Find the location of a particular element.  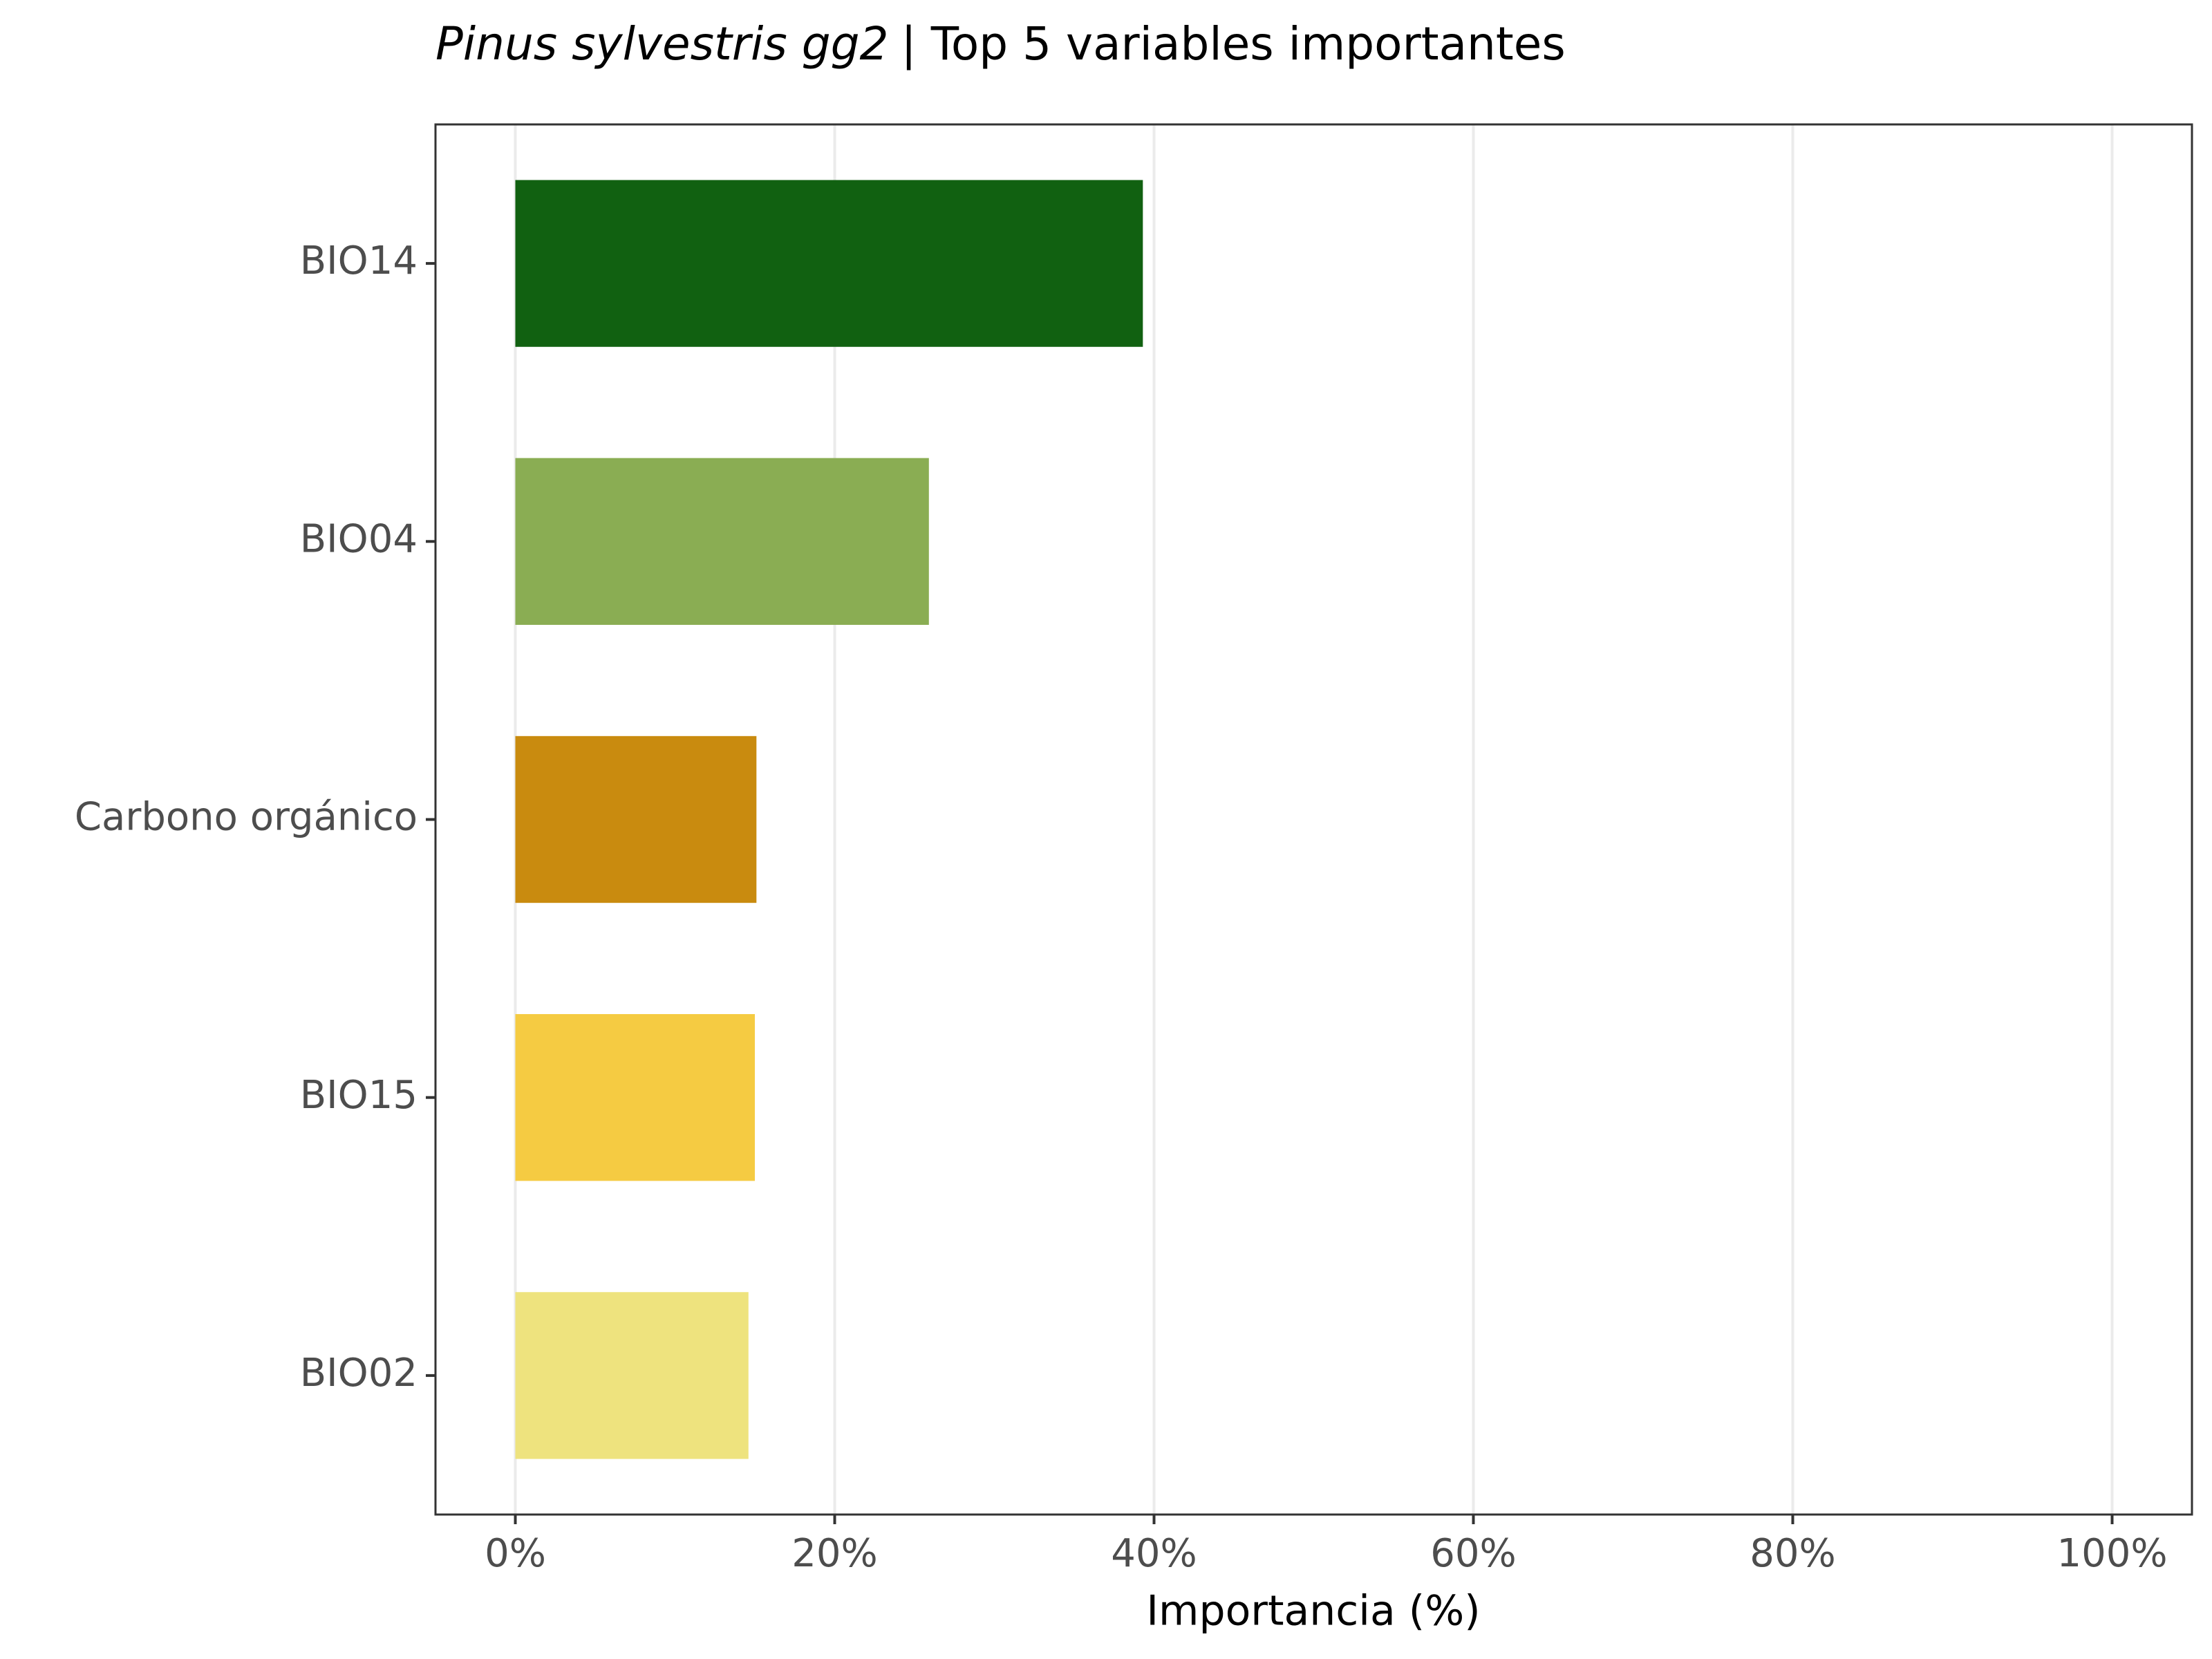

x-axis-label: Importancia (%) is located at coordinates (1313, 1611).